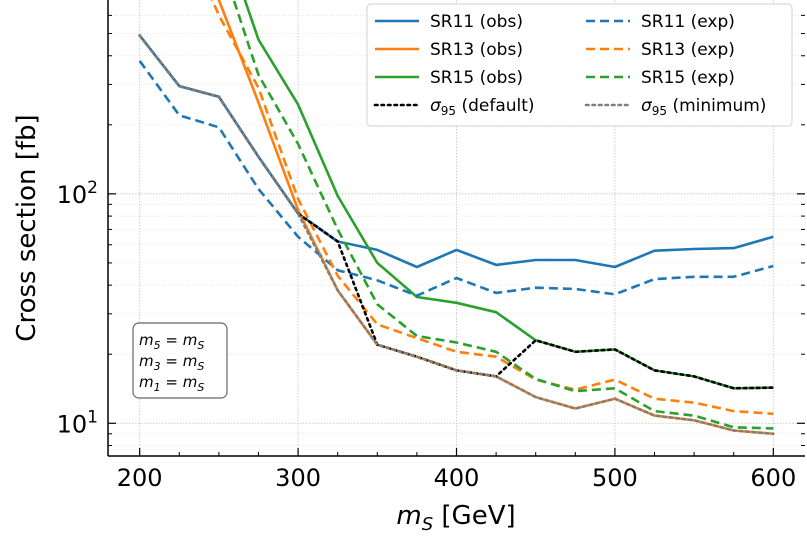  I want to click on legend-label: σ95 (default), so click(482, 107).